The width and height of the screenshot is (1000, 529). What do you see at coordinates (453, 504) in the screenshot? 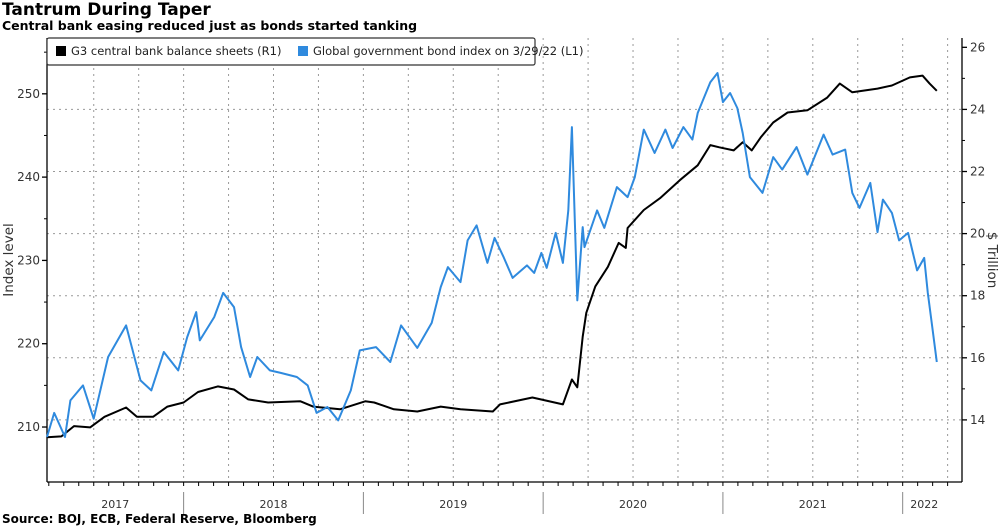
I see `x-axis-tick-label: 2019` at bounding box center [453, 504].